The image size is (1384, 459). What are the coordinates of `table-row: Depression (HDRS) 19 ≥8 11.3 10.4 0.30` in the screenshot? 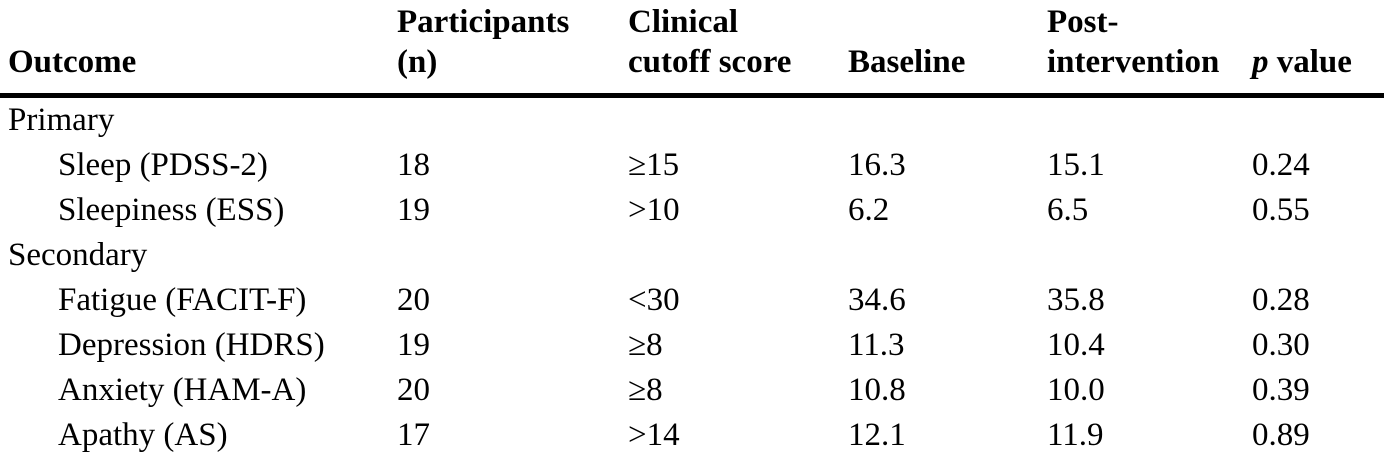 It's located at (692, 345).